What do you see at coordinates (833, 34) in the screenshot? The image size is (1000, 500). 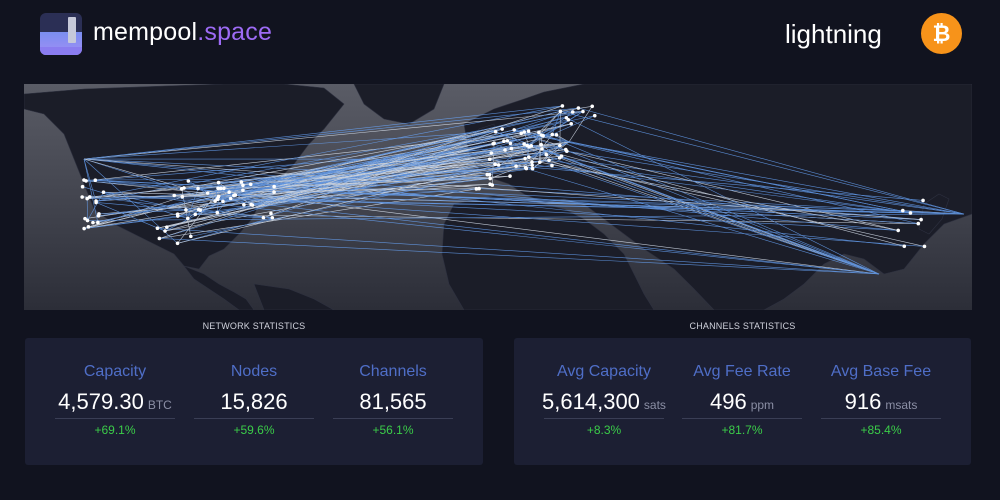 I see `lightning-nav-label: lightning` at bounding box center [833, 34].